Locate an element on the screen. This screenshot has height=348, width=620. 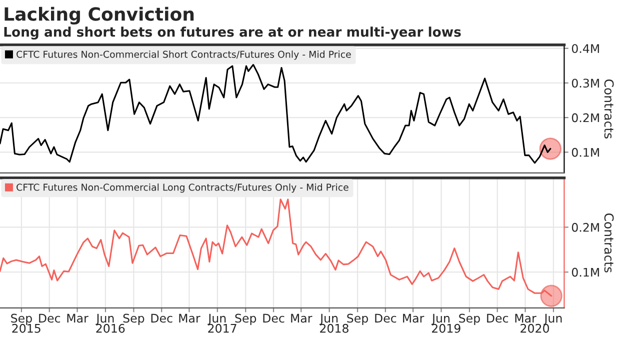
chart-title: Lacking Conviction is located at coordinates (99, 15).